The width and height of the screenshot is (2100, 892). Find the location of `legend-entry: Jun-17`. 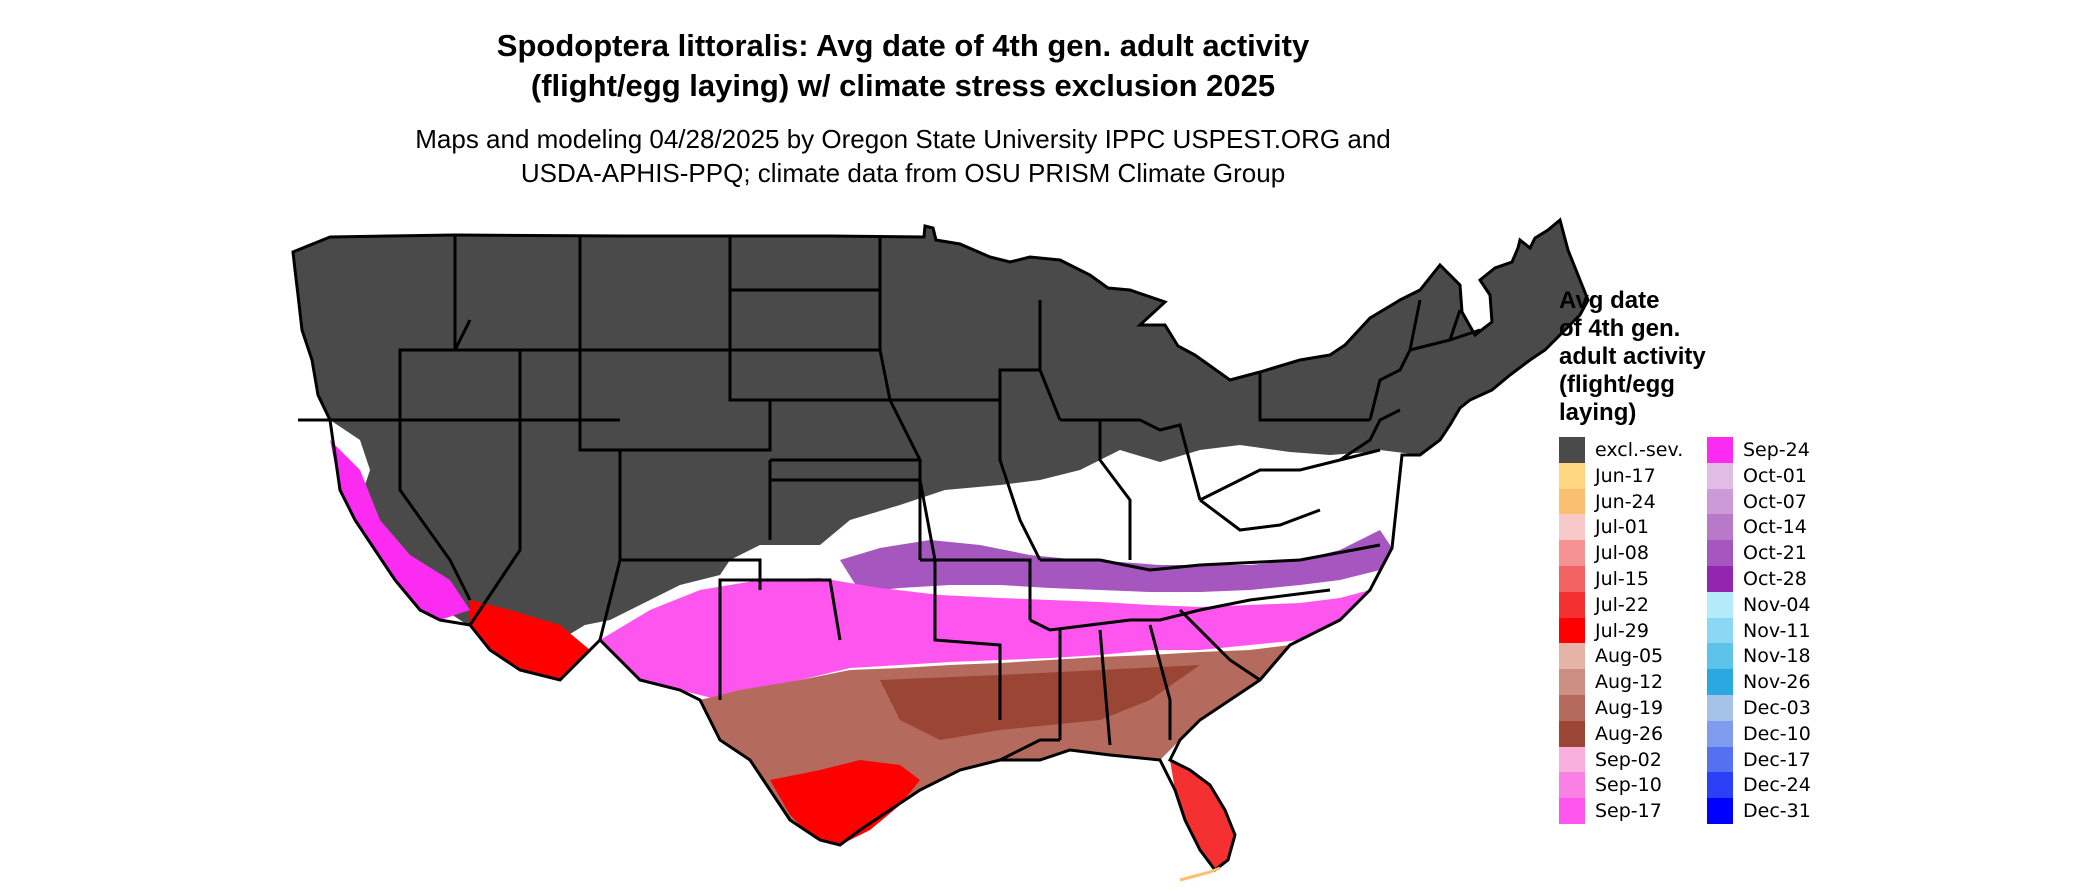

legend-entry: Jun-17 is located at coordinates (1607, 475).